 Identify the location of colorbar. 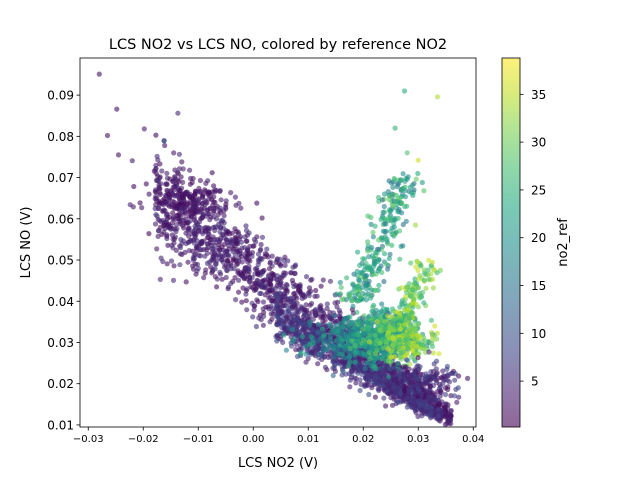
(511, 242).